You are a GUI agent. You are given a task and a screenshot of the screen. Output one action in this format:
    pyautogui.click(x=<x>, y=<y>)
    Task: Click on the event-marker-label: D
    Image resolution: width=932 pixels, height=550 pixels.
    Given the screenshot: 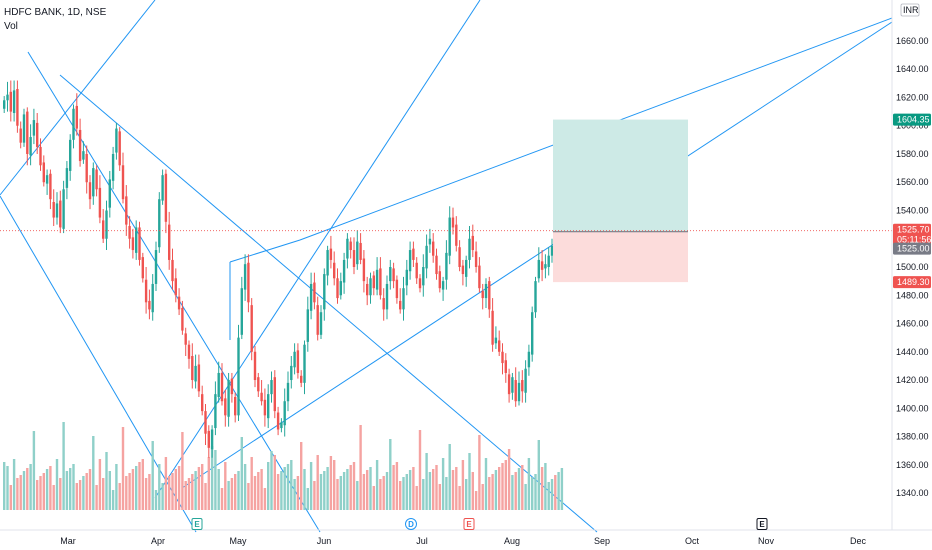 What is the action you would take?
    pyautogui.click(x=411, y=524)
    